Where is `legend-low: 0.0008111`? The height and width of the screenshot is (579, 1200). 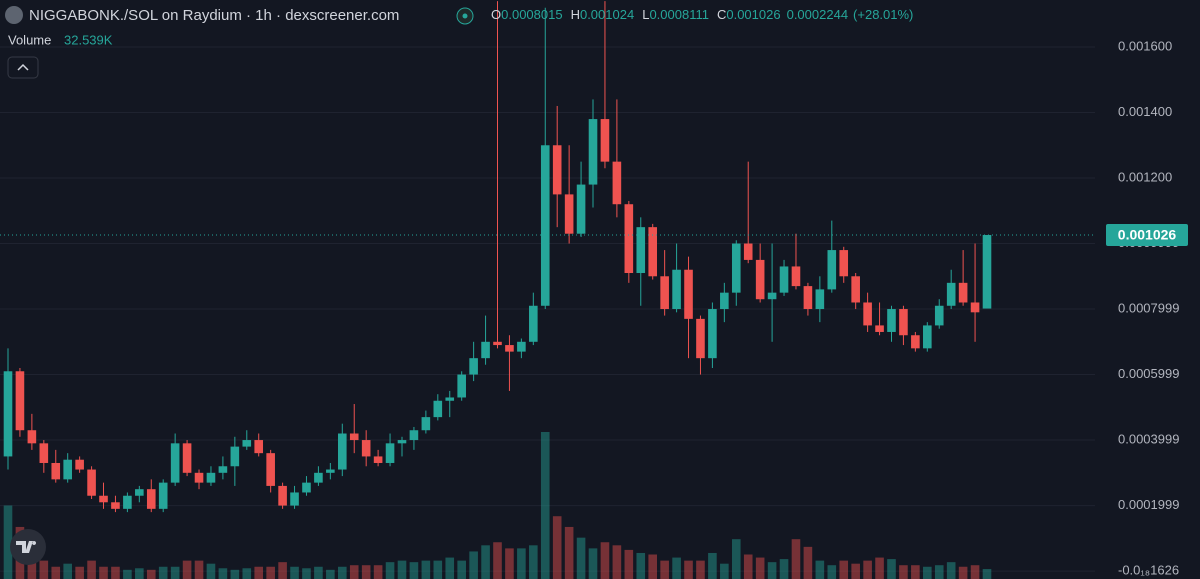
legend-low: 0.0008111 is located at coordinates (679, 14).